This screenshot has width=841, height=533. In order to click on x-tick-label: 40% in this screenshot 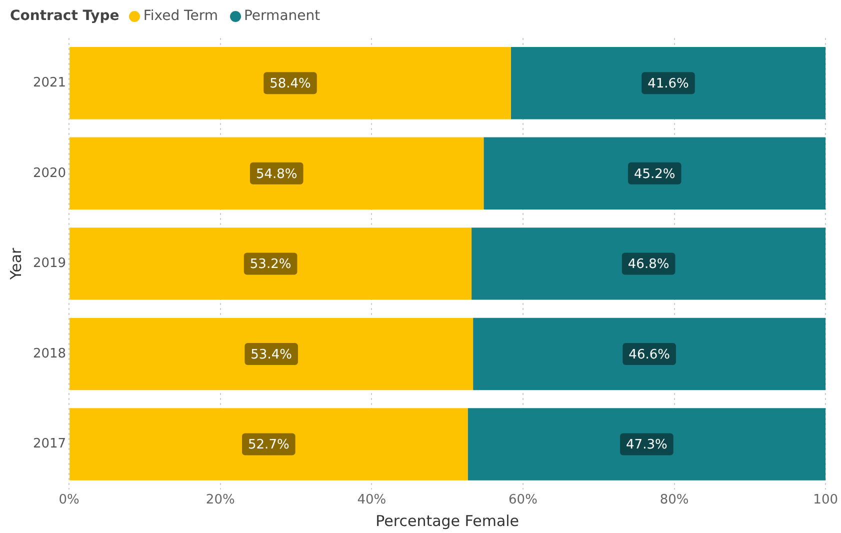, I will do `click(371, 500)`.